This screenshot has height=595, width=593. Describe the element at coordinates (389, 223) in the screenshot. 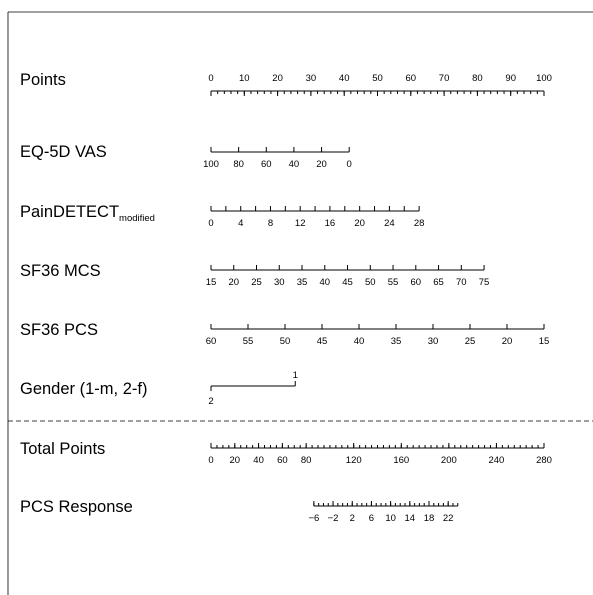

I see `paindetect-tick-label: 24` at that location.